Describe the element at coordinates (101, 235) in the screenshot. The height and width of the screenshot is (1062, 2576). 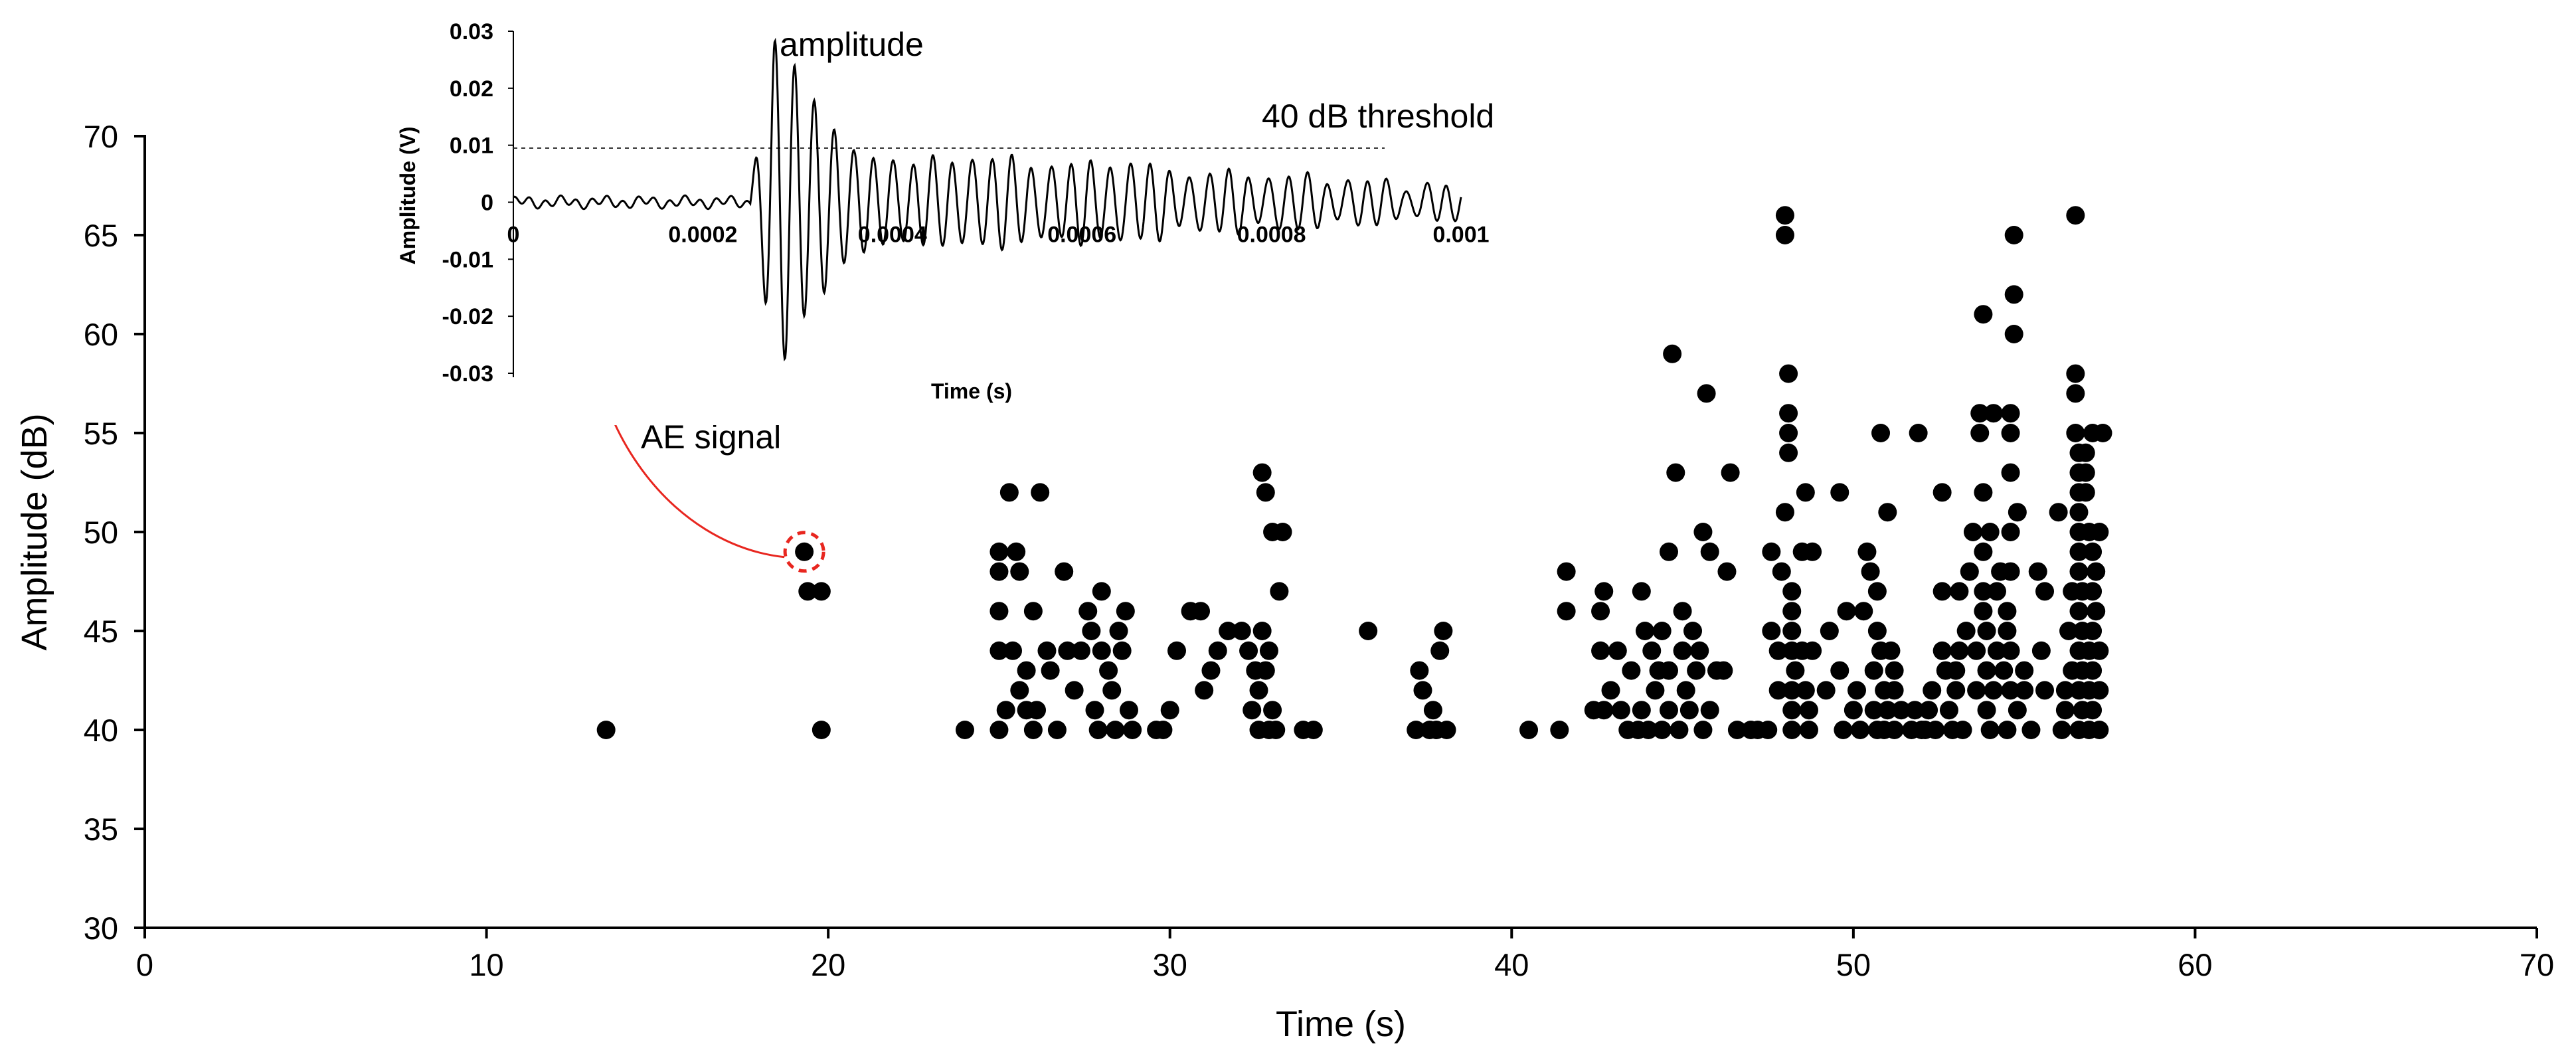
I see `main-y-tick-label: 65` at that location.